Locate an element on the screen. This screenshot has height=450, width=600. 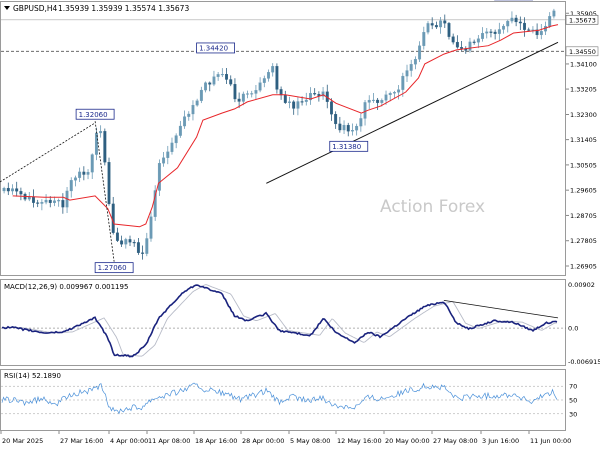
macd-tick-label: 0.0 is located at coordinates (573, 329).